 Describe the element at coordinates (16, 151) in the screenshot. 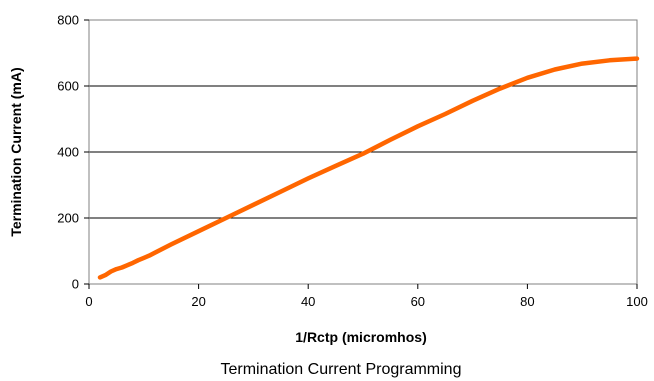

I see `y-axis-title: Termination Current (mA)` at that location.